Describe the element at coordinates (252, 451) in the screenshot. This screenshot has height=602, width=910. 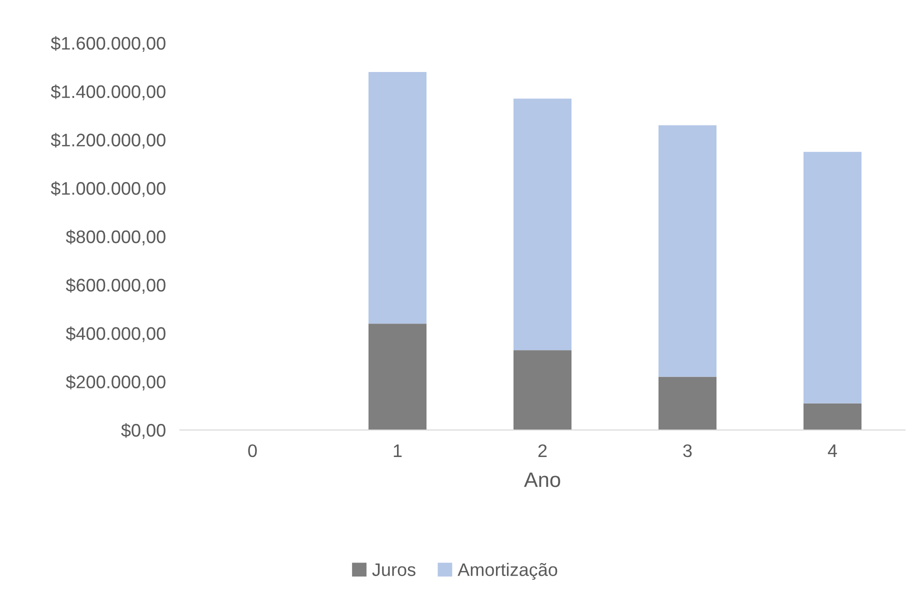
I see `x-tick-label: 0` at that location.